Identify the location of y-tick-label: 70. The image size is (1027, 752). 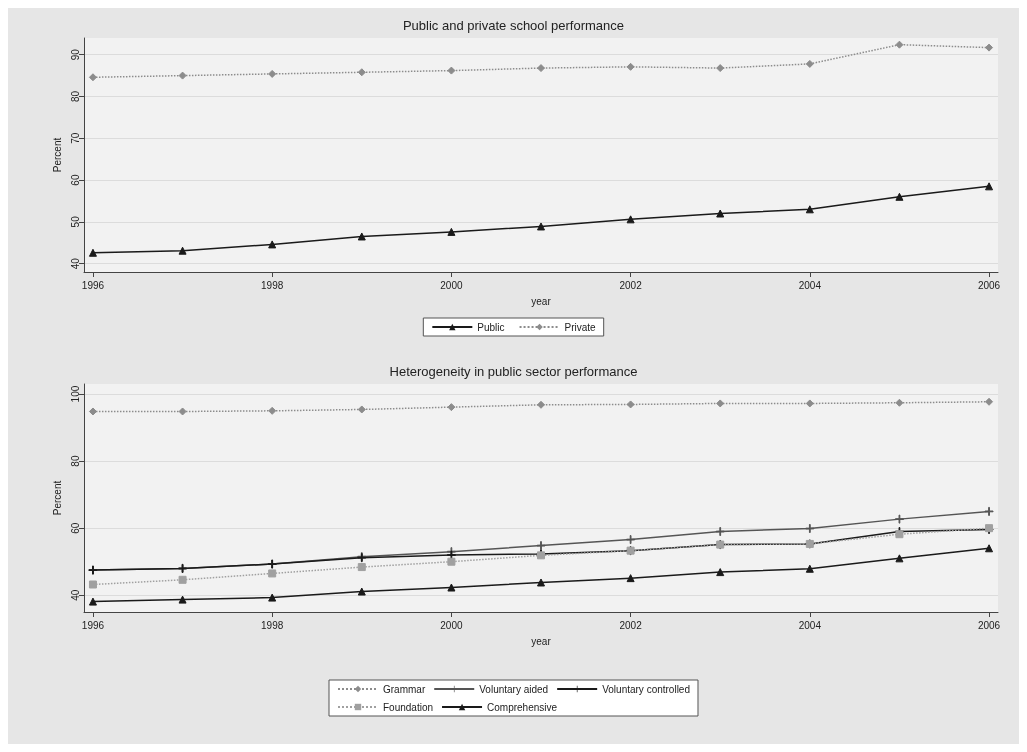
(75, 138).